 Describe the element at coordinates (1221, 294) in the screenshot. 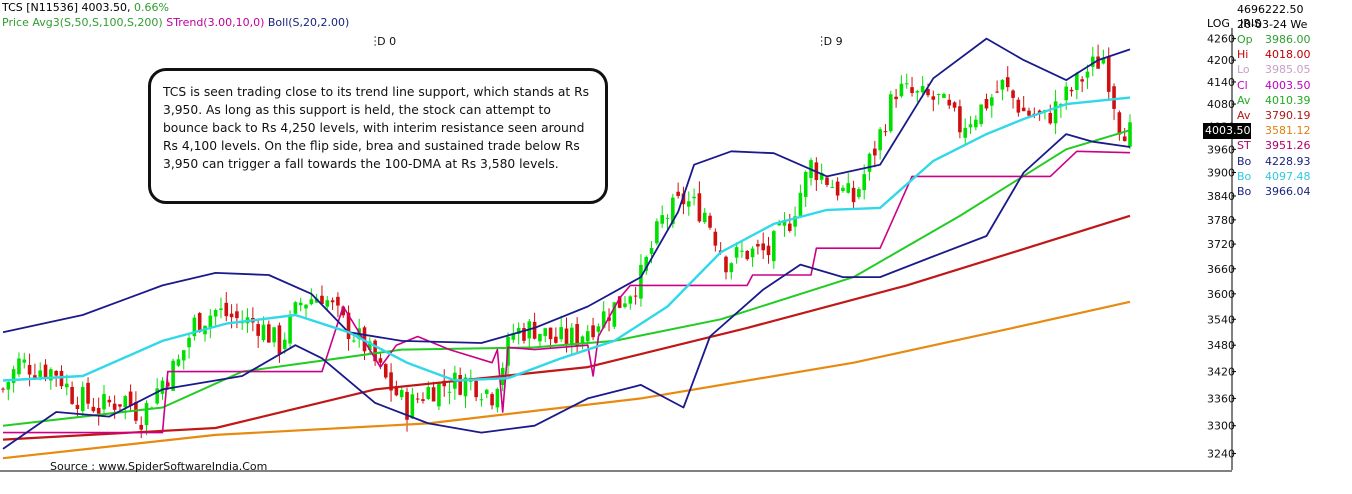

I see `y-tick-label: 3600` at that location.